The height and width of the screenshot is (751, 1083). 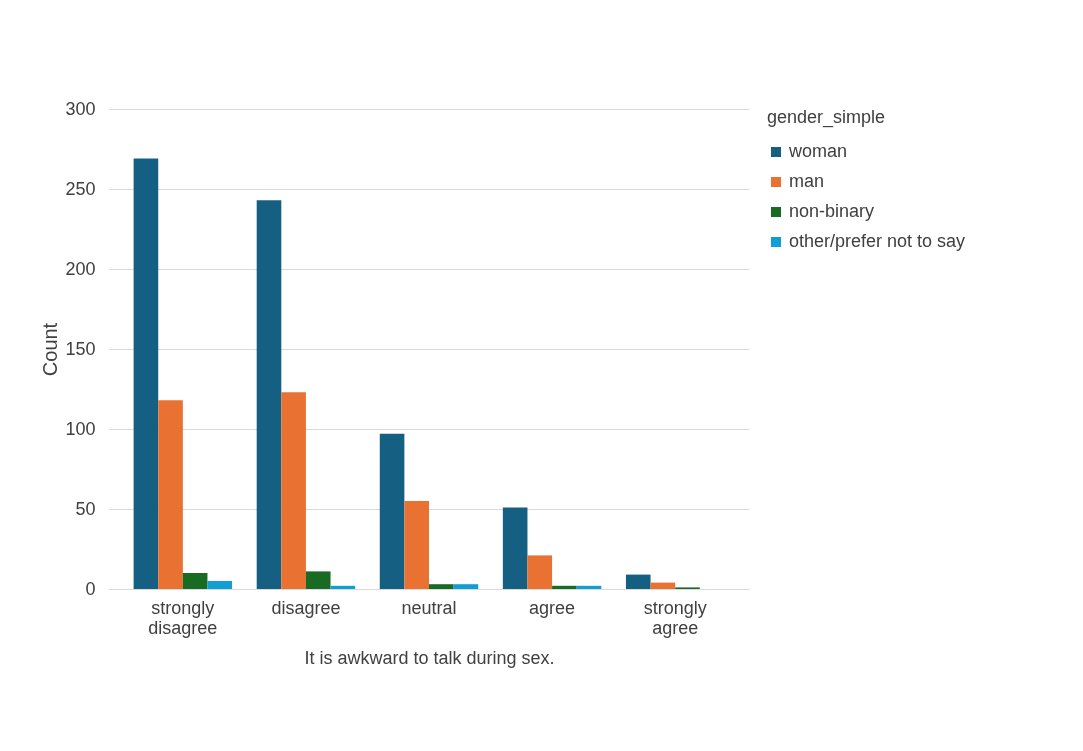 What do you see at coordinates (429, 657) in the screenshot?
I see `x-axis-title: It is awkward to talk during sex.` at bounding box center [429, 657].